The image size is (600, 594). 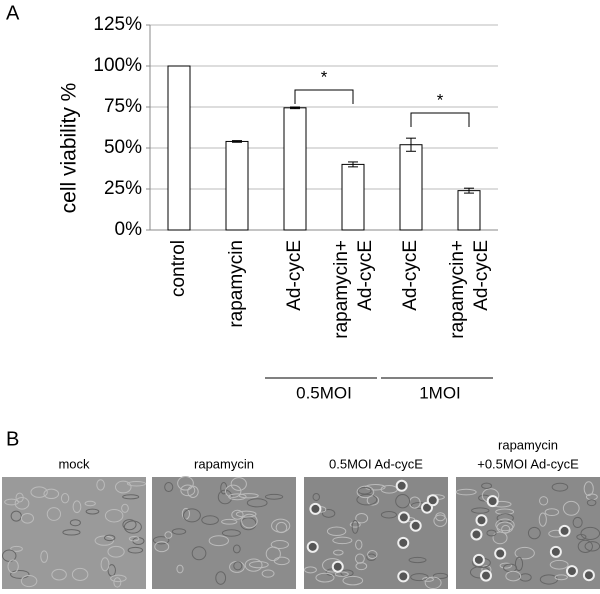 I want to click on x-tick-label-line: control, so click(x=178, y=268).